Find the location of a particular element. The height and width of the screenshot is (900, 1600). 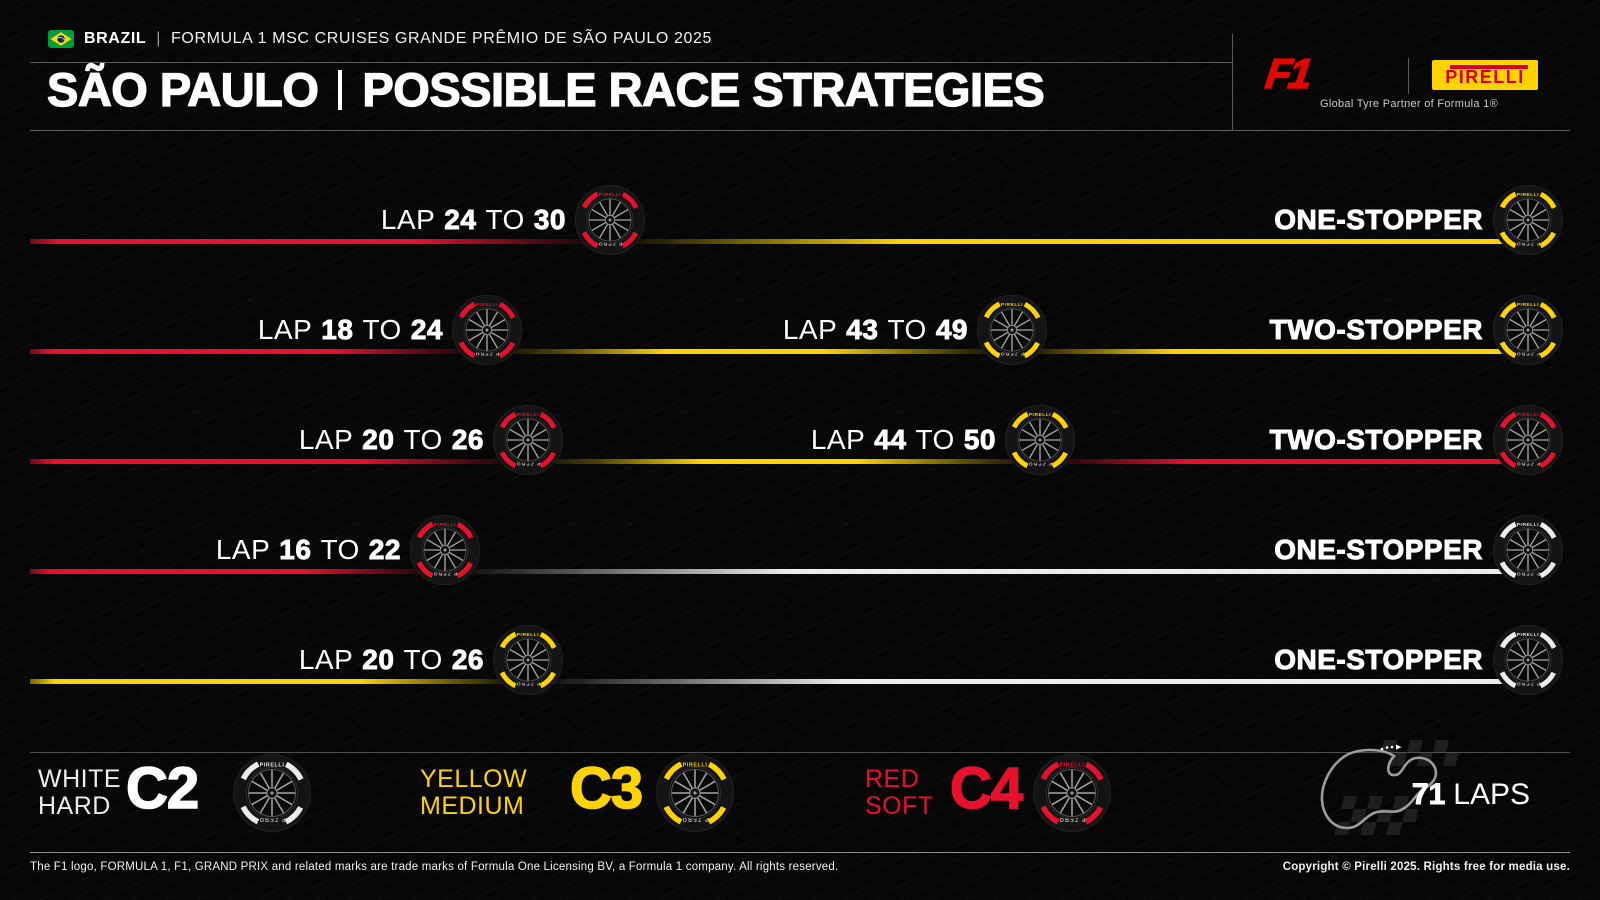

lap-from: 43 is located at coordinates (862, 330).